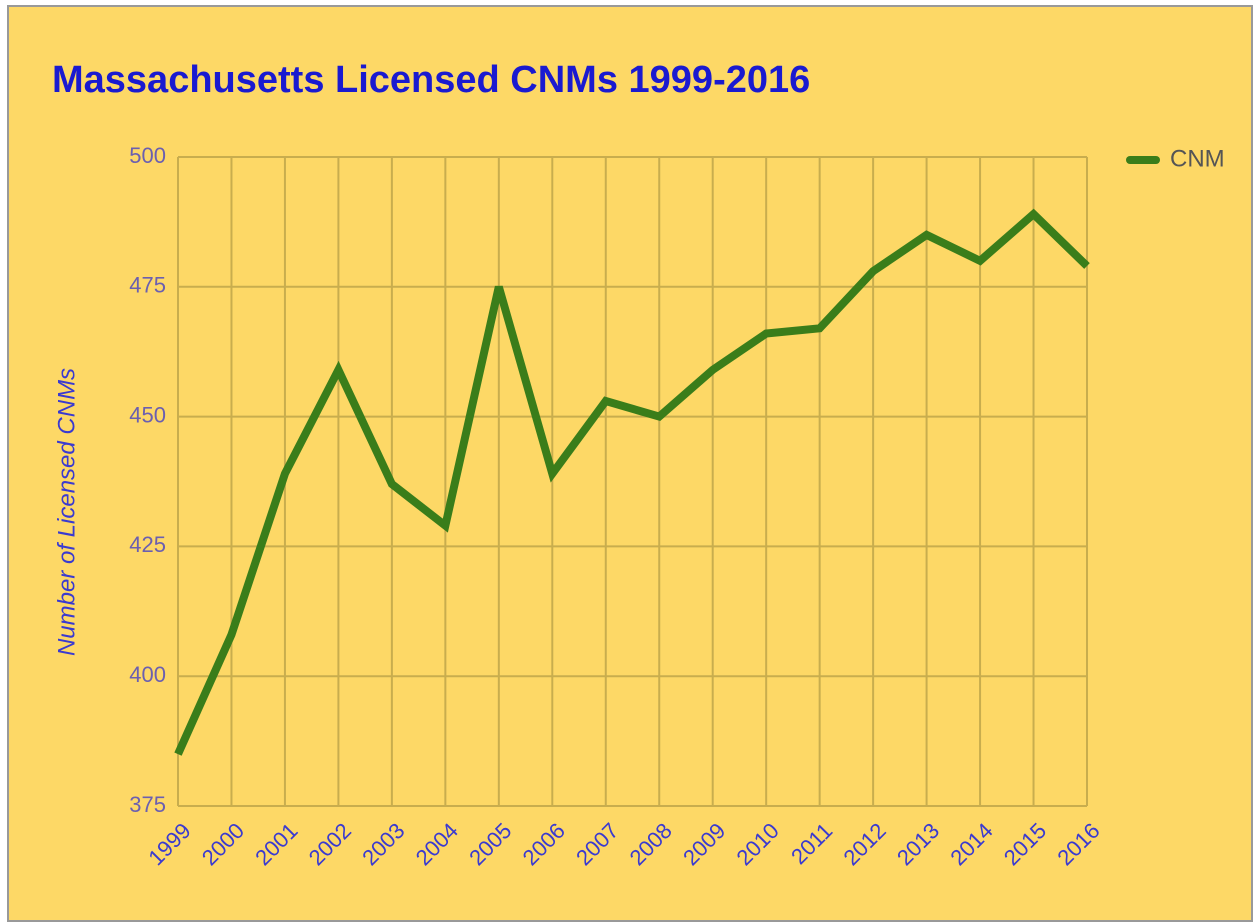 The image size is (1254, 923). Describe the element at coordinates (147, 674) in the screenshot. I see `y-tick-label: 400` at that location.